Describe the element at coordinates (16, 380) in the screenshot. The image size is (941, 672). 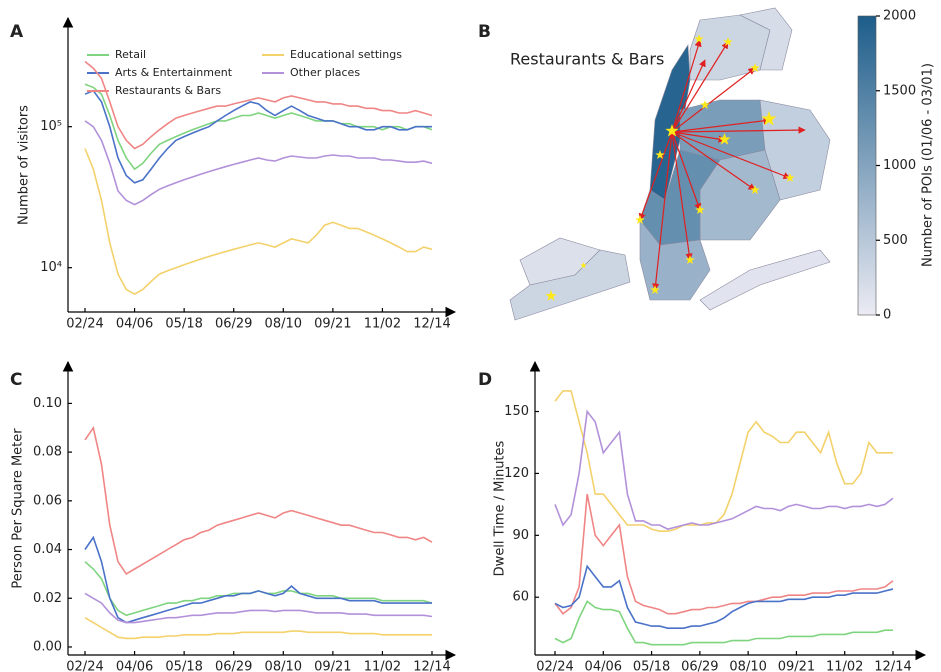
I see `panel-letter: C` at that location.